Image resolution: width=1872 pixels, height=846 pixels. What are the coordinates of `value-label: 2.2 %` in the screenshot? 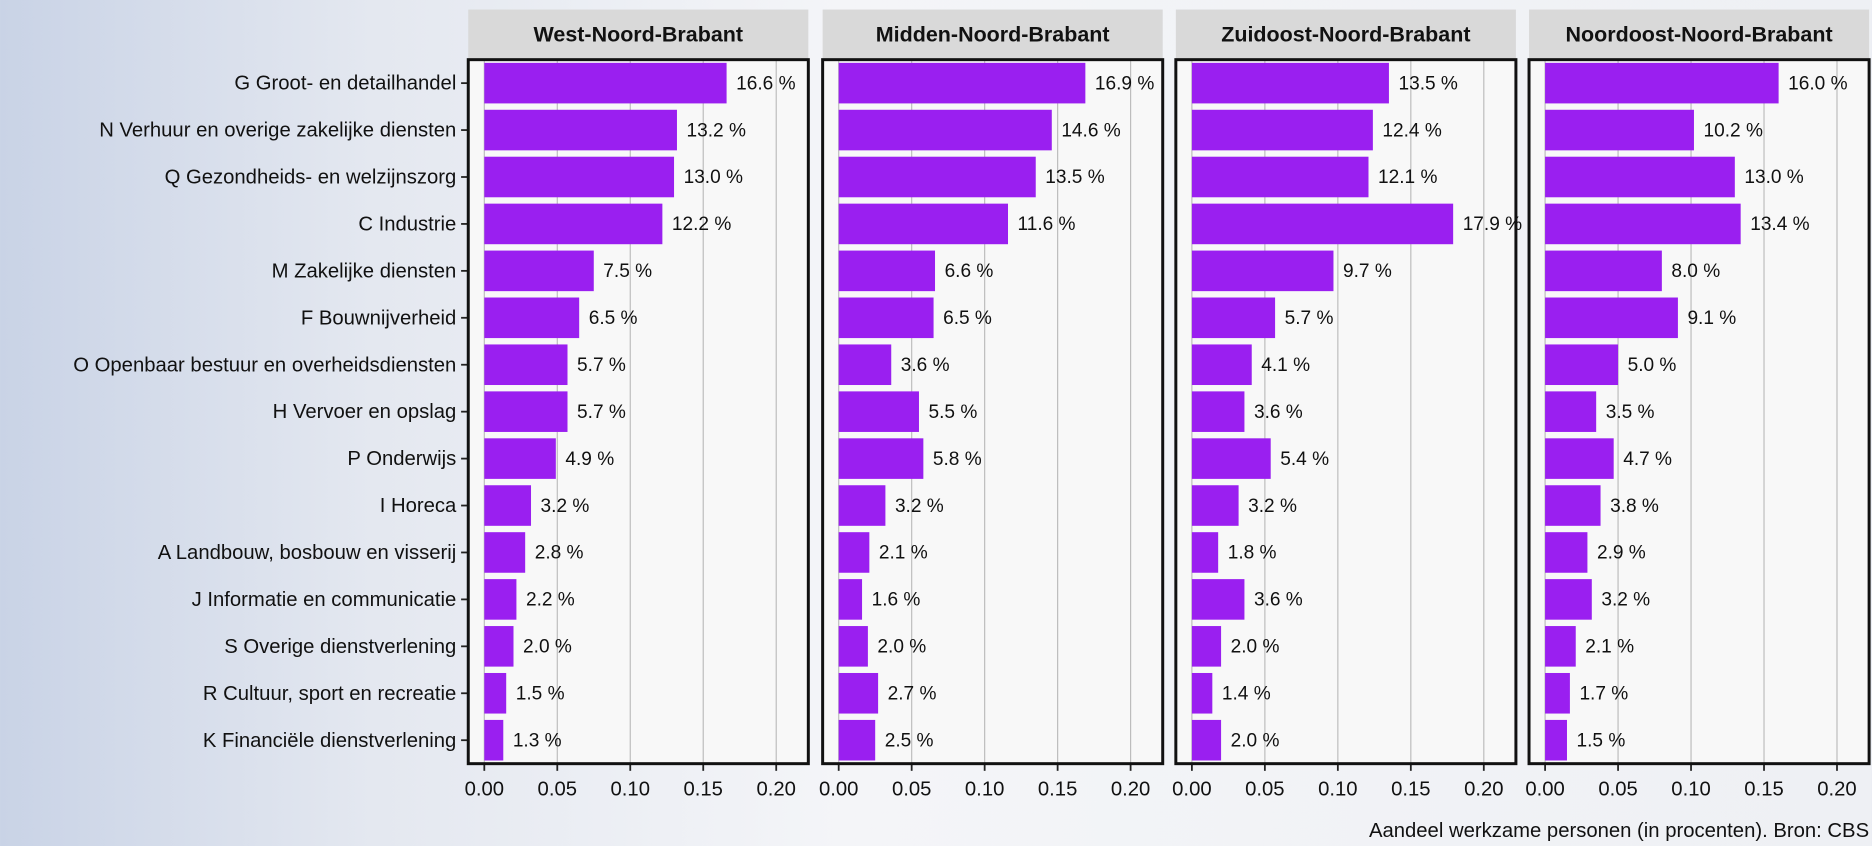 It's located at (550, 600).